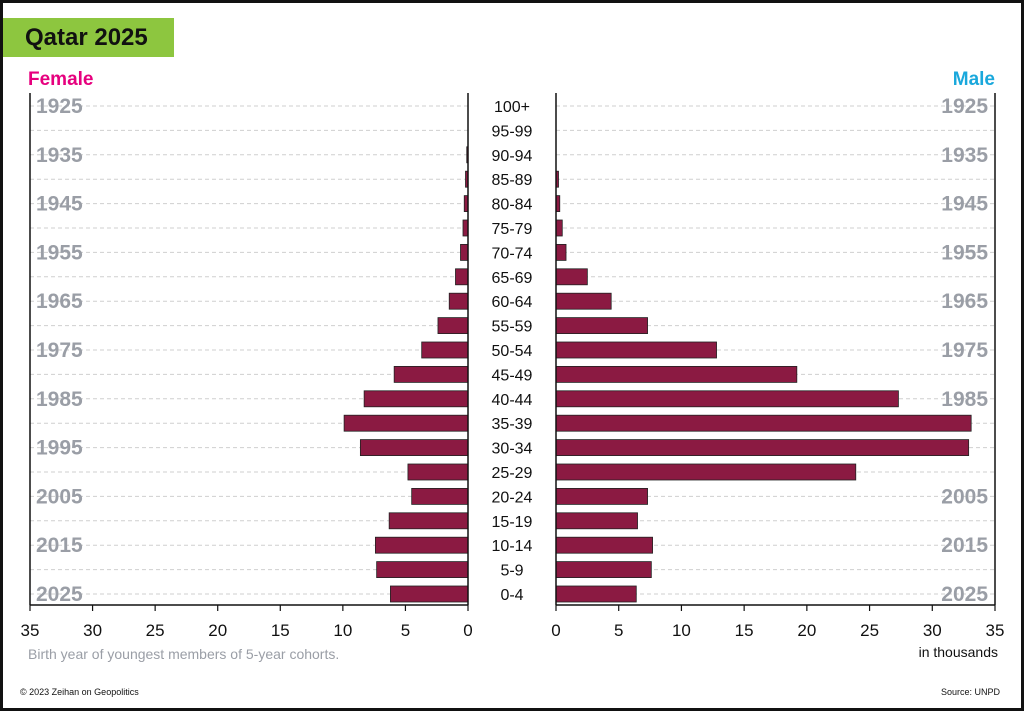 Image resolution: width=1024 pixels, height=711 pixels. What do you see at coordinates (512, 229) in the screenshot?
I see `age-group-label: 75-79` at bounding box center [512, 229].